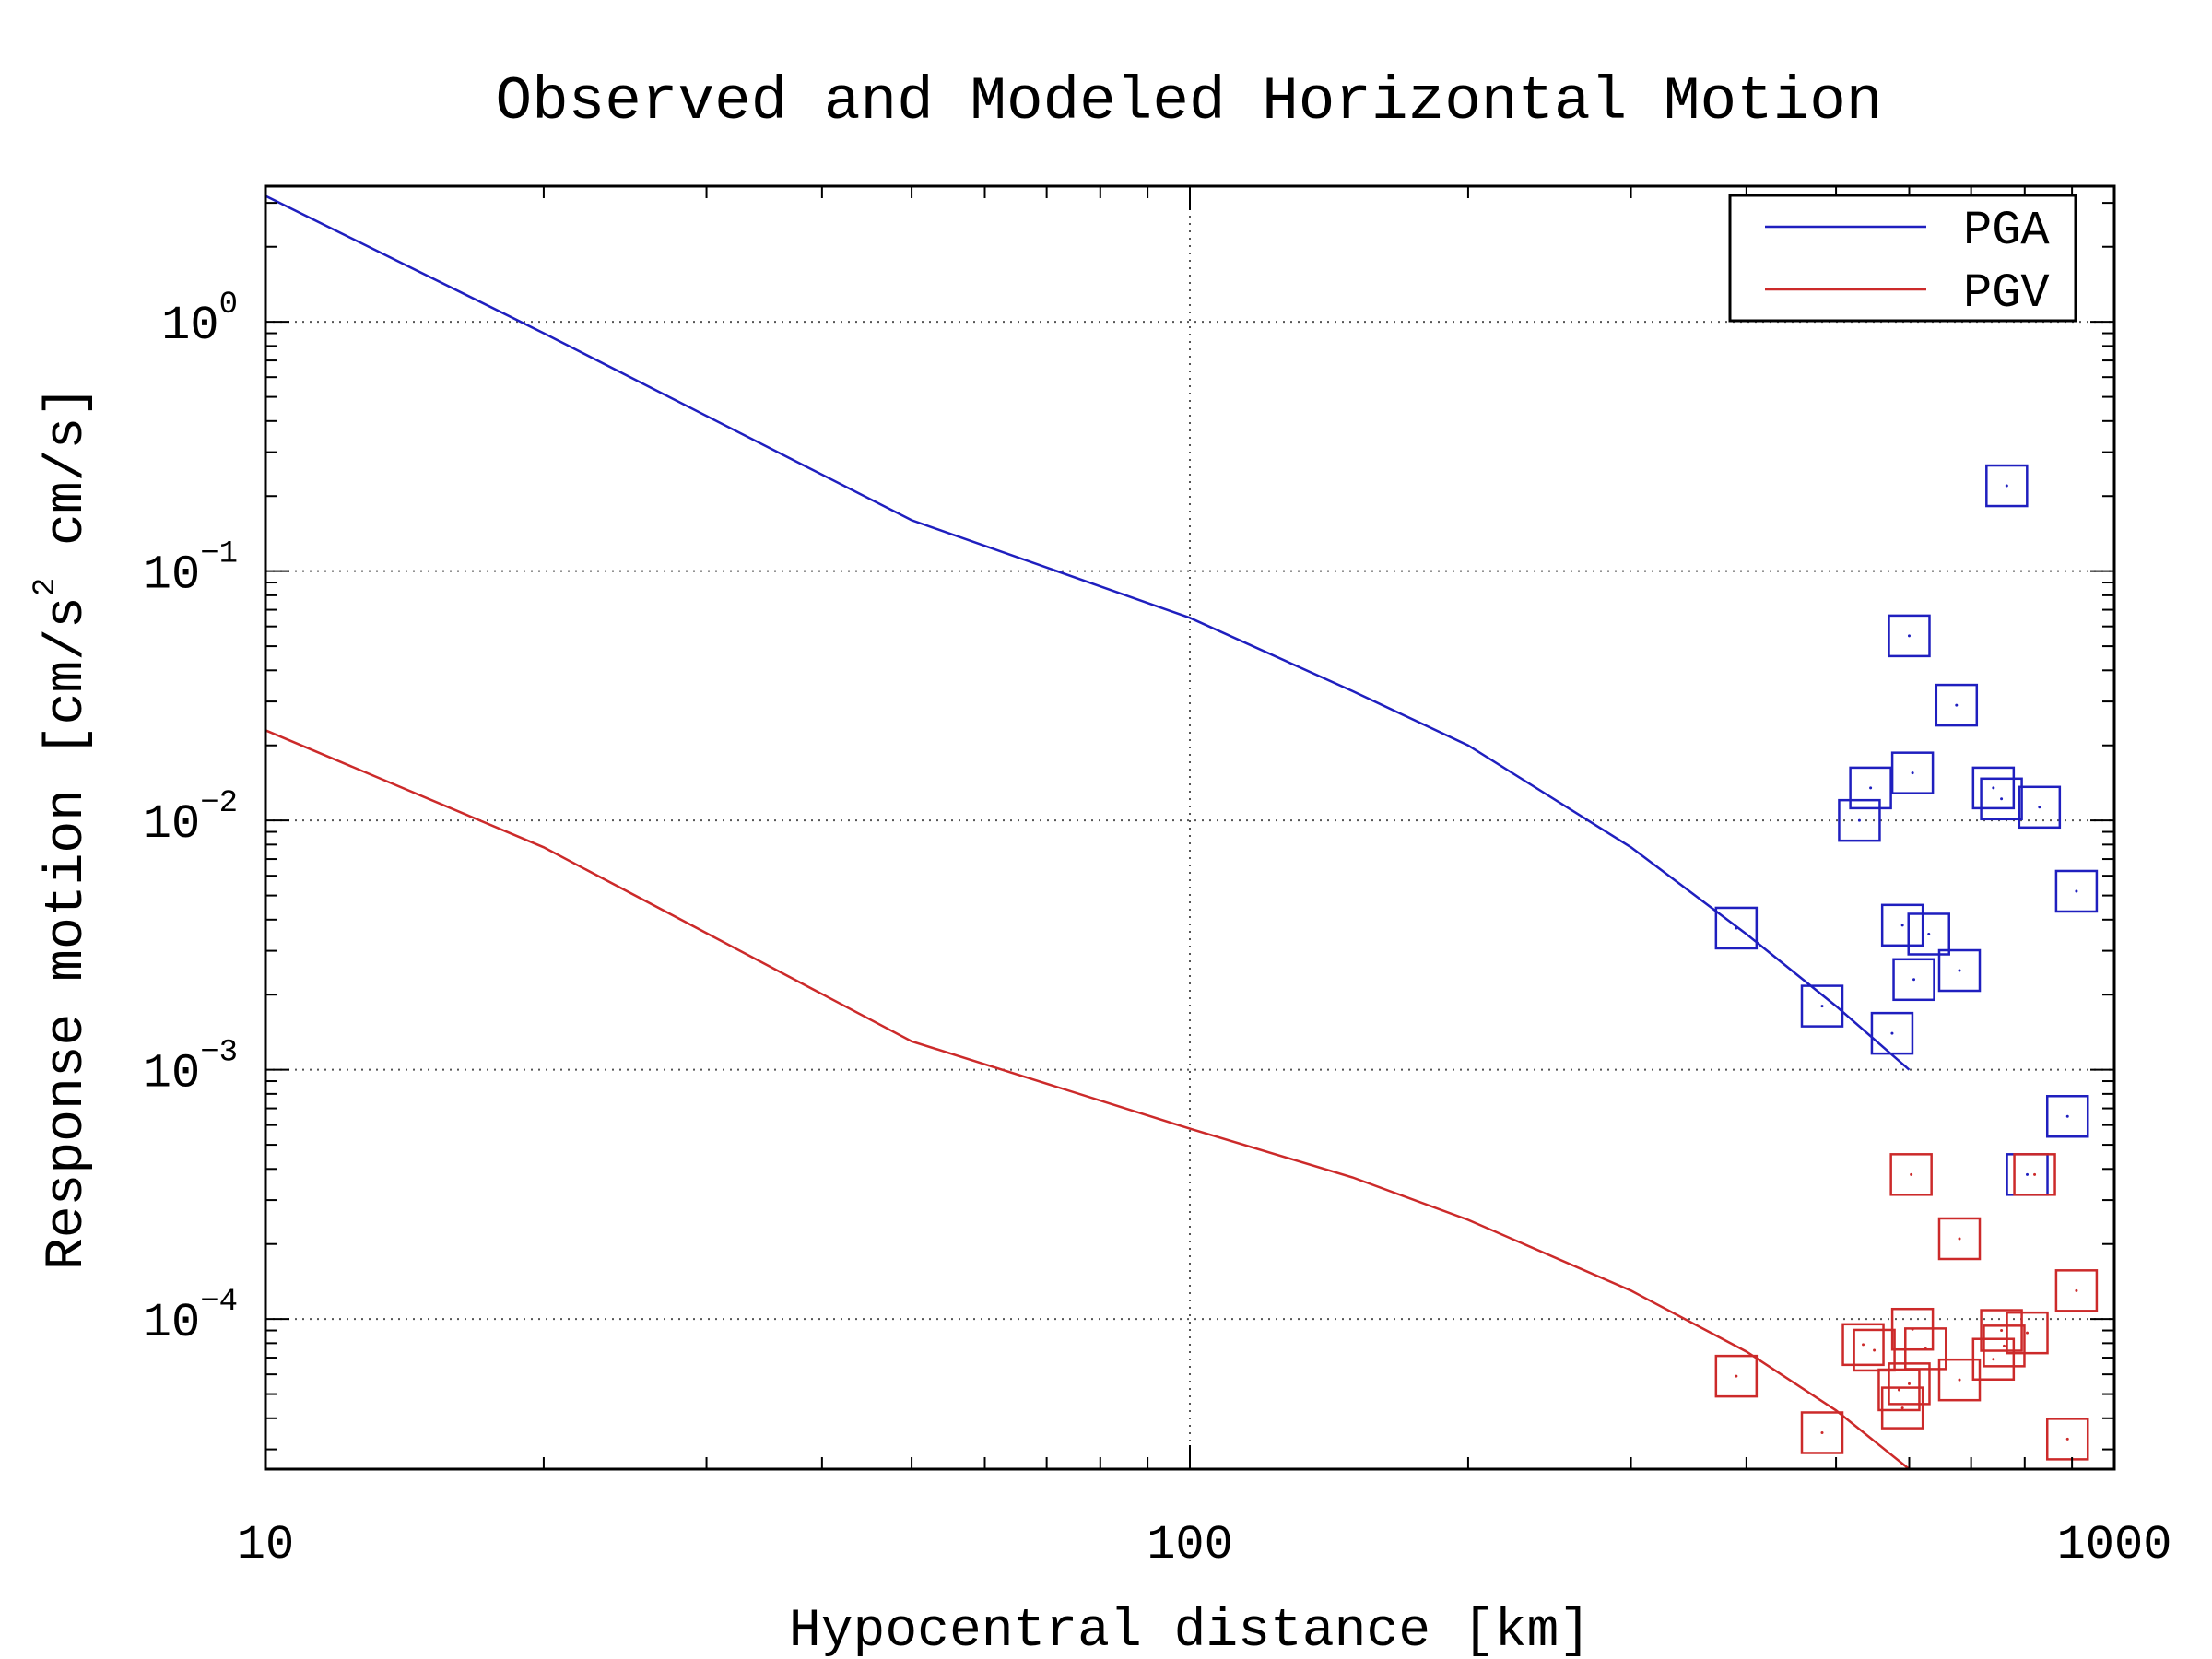  I want to click on observed-markers, so click(1906, 962).